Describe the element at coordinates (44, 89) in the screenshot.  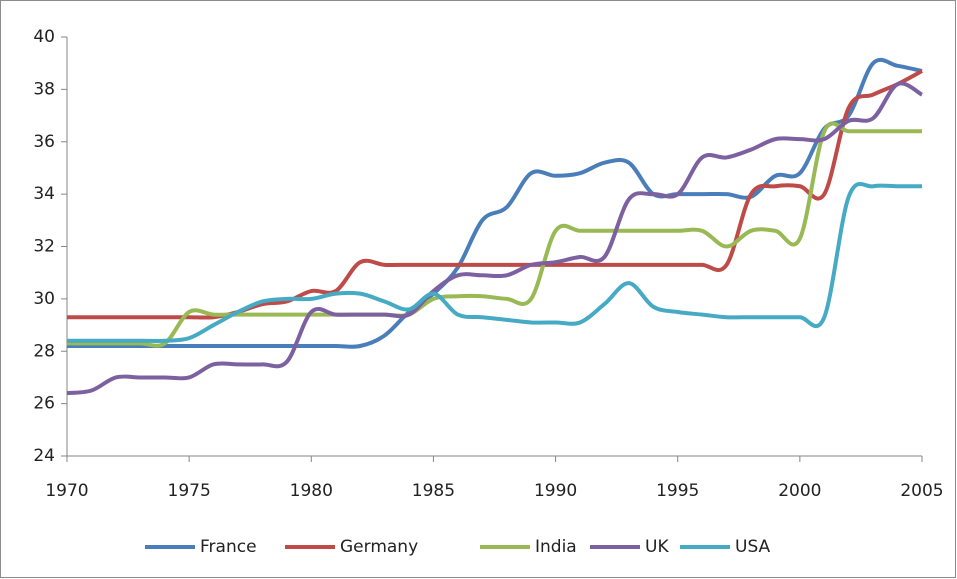
I see `y-tick-label: 38` at that location.